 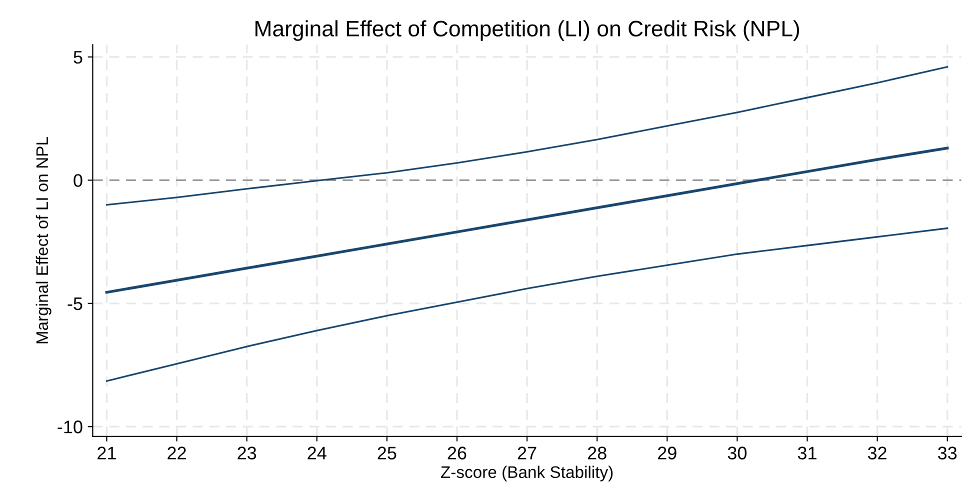 I want to click on x-tick-label: 30, so click(x=737, y=453).